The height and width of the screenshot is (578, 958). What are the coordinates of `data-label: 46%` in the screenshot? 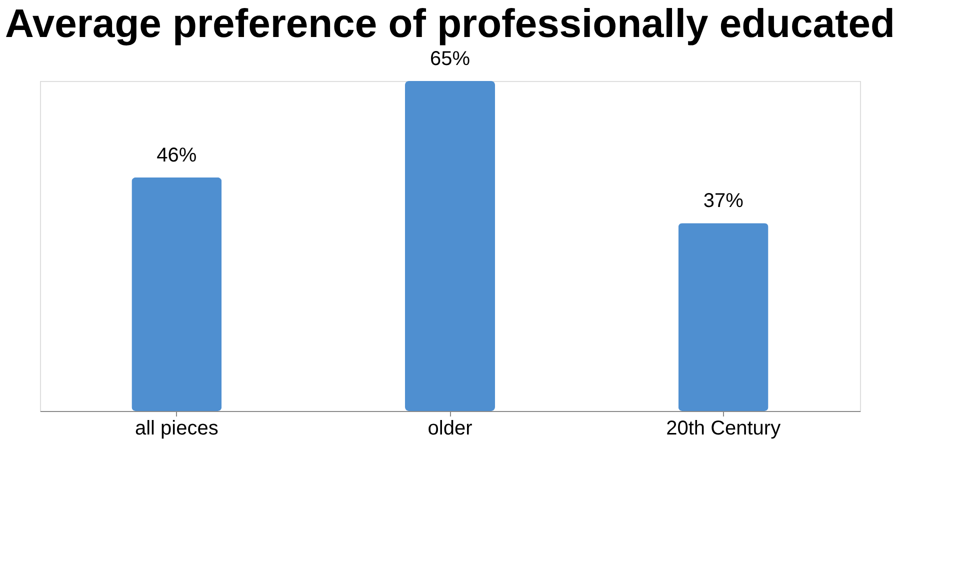 It's located at (176, 155).